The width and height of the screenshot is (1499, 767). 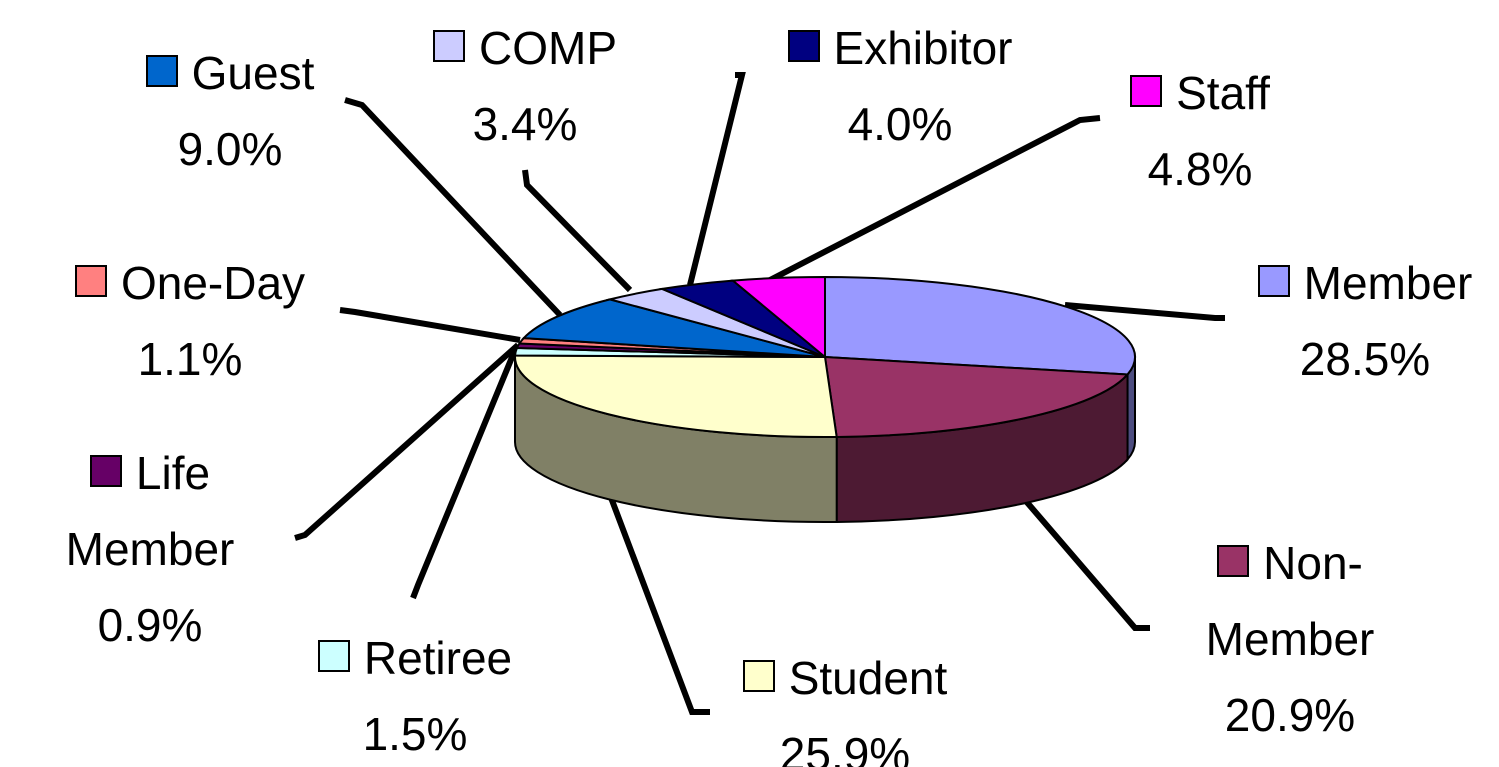 What do you see at coordinates (900, 124) in the screenshot?
I see `value-label: 4.0%` at bounding box center [900, 124].